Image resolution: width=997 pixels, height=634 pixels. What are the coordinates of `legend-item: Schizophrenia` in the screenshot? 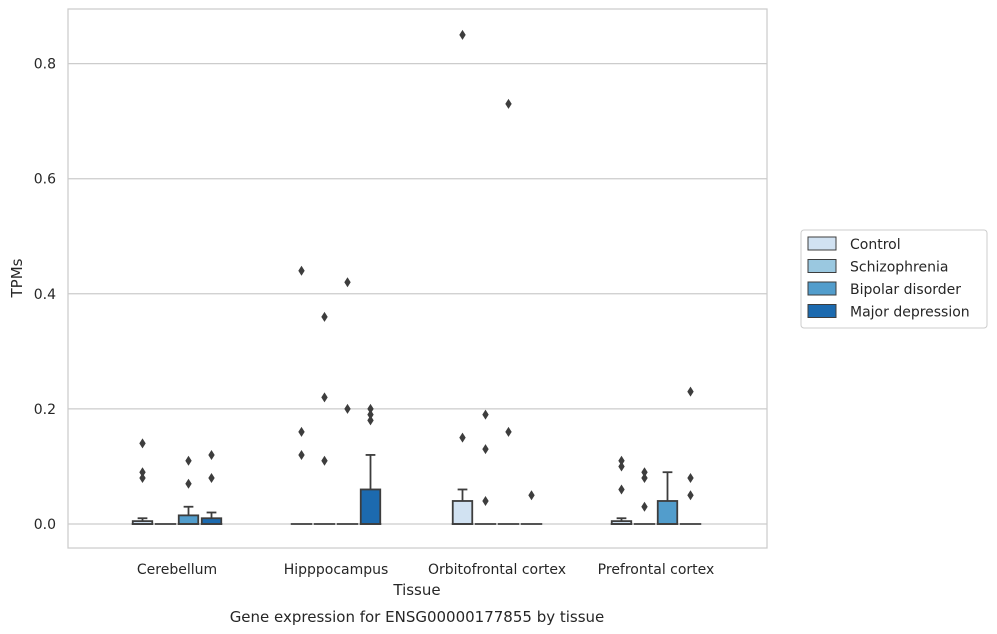 It's located at (877, 267).